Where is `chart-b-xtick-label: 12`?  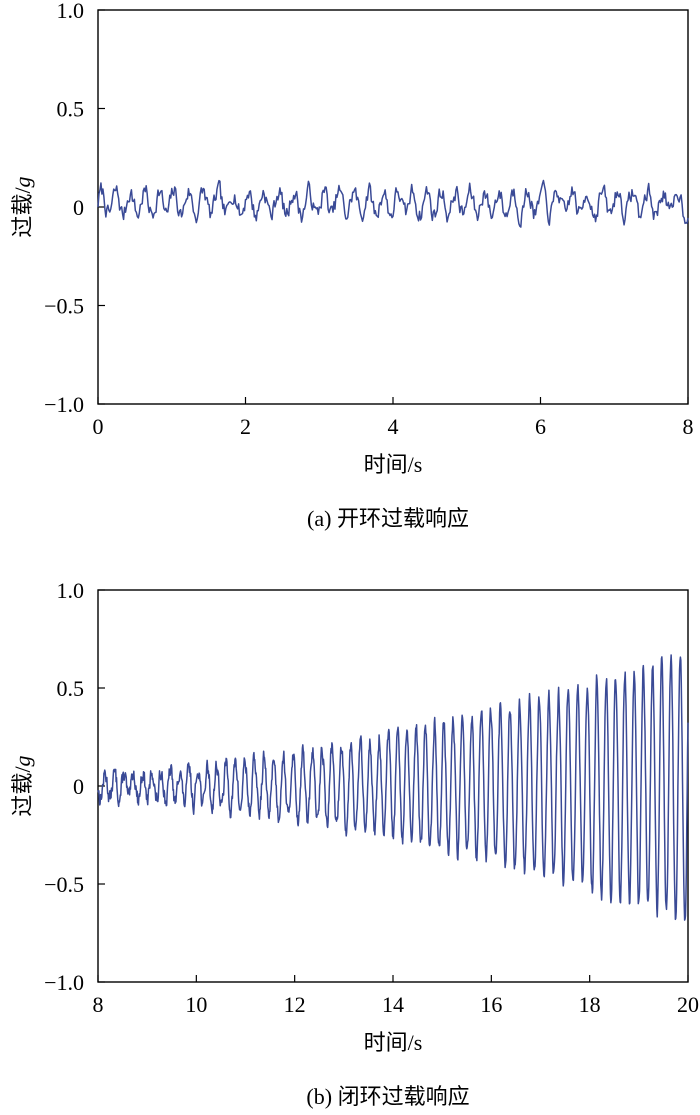
chart-b-xtick-label: 12 is located at coordinates (295, 1004).